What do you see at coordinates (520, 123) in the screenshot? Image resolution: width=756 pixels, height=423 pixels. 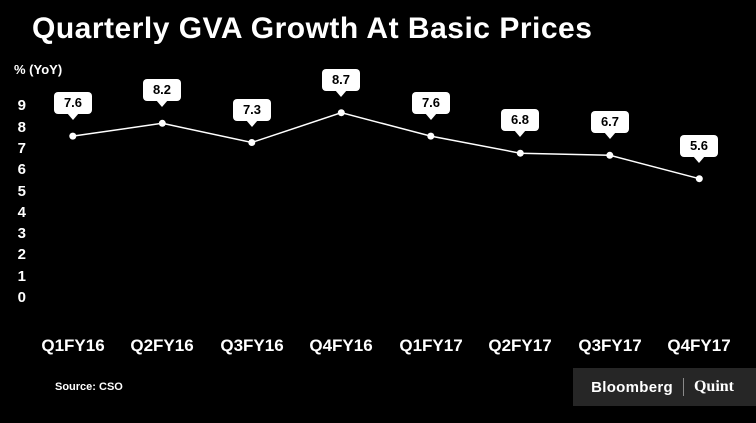 I see `data-point-label: 6.8` at bounding box center [520, 123].